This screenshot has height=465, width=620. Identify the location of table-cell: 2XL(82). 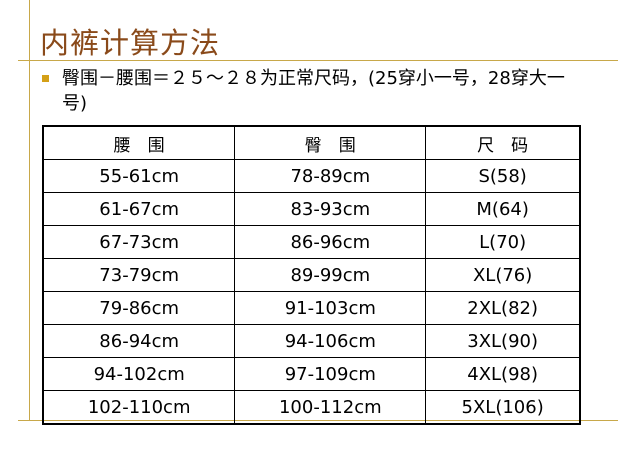
(503, 308).